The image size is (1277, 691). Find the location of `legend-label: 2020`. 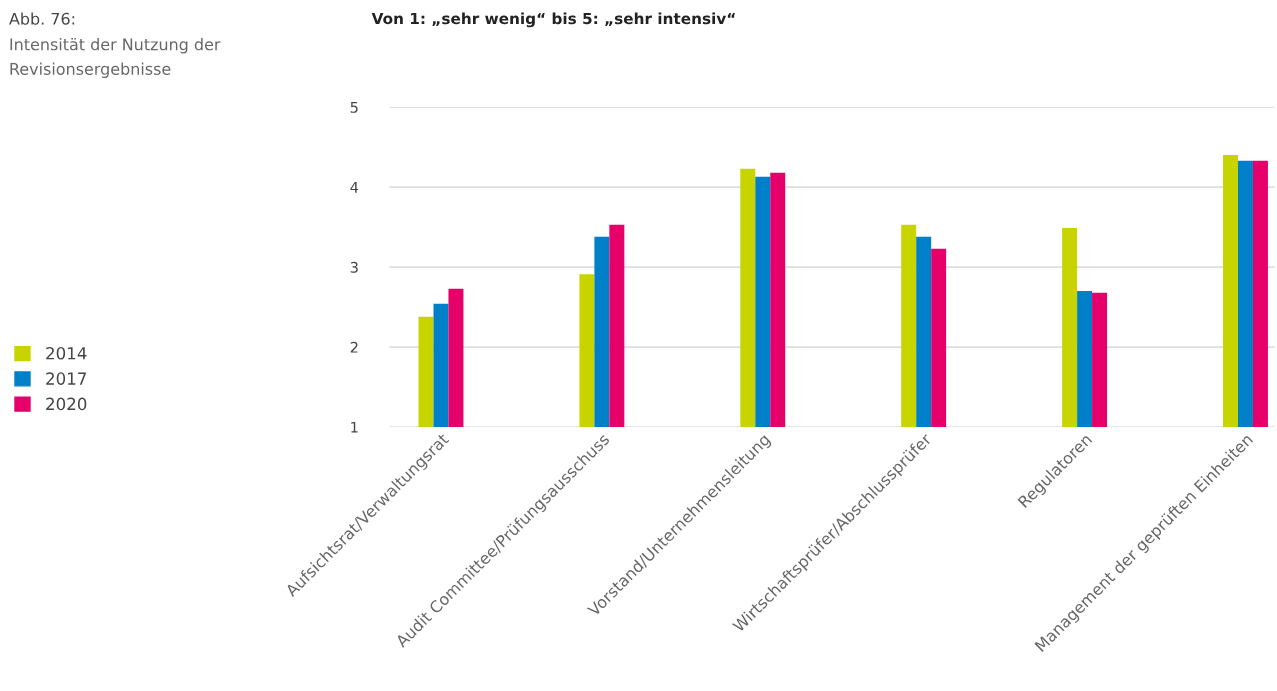

legend-label: 2020 is located at coordinates (66, 404).